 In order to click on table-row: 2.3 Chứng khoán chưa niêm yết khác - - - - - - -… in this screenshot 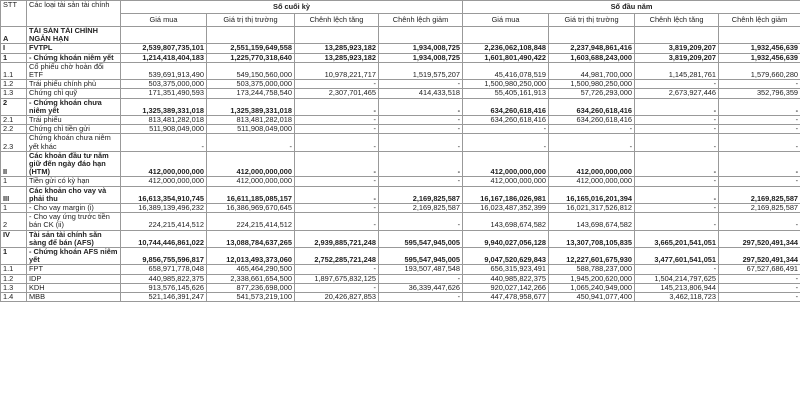, I will do `click(400, 142)`.